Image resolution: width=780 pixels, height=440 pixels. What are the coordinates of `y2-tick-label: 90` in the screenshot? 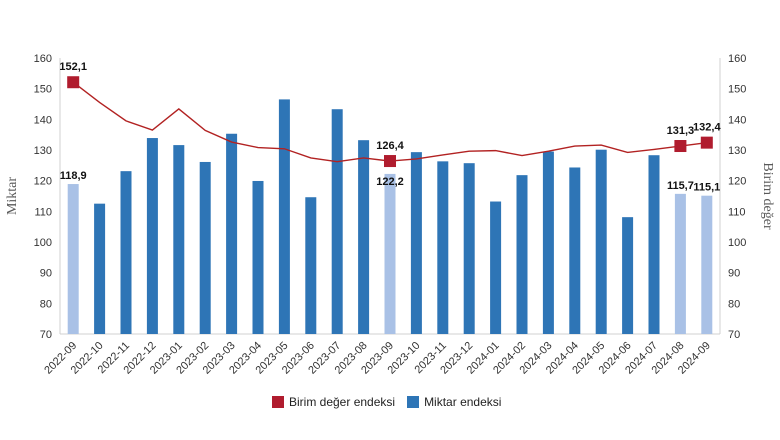 It's located at (734, 274).